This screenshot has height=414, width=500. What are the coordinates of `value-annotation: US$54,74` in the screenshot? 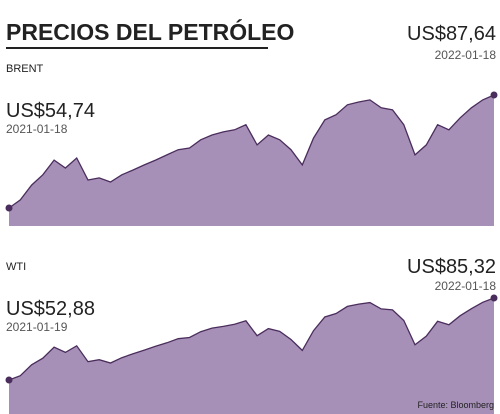 It's located at (50, 111).